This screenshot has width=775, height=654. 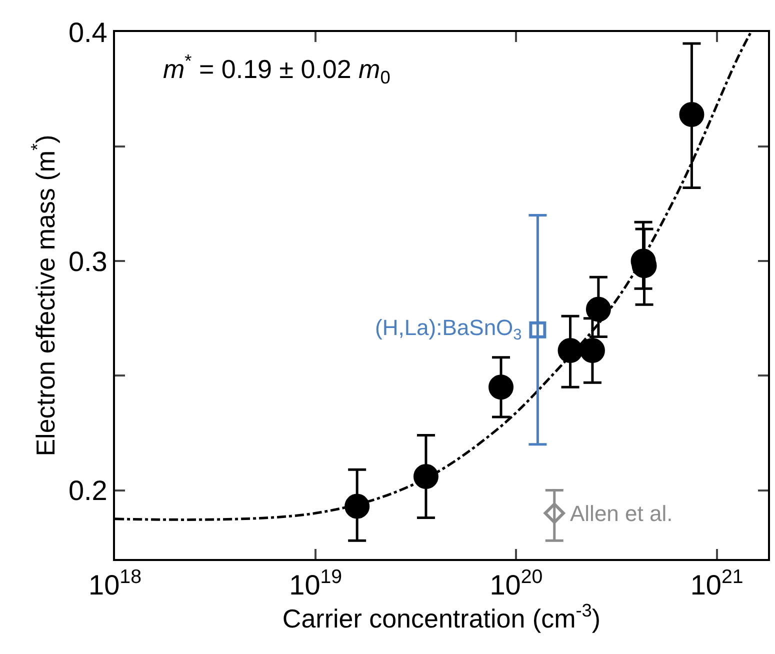 I want to click on y-tick-label: 0.3, so click(x=88, y=261).